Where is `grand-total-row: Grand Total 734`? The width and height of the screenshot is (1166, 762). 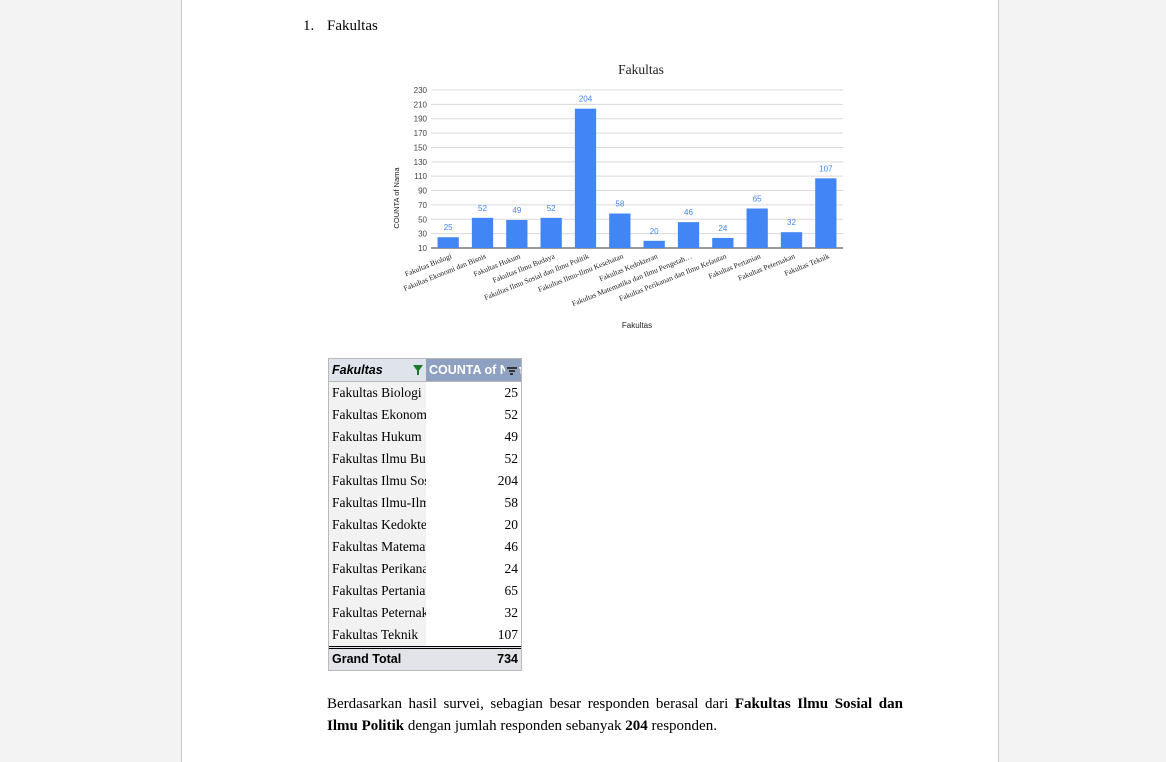 grand-total-row: Grand Total 734 is located at coordinates (425, 658).